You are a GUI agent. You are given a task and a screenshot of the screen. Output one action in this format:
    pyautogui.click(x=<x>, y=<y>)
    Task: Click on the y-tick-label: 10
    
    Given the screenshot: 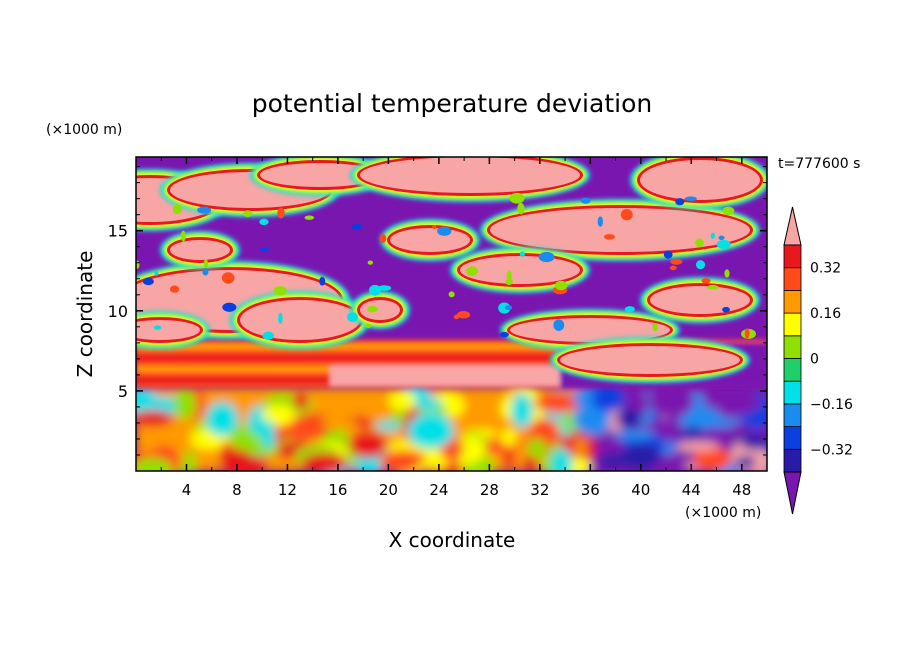 What is the action you would take?
    pyautogui.click(x=118, y=311)
    